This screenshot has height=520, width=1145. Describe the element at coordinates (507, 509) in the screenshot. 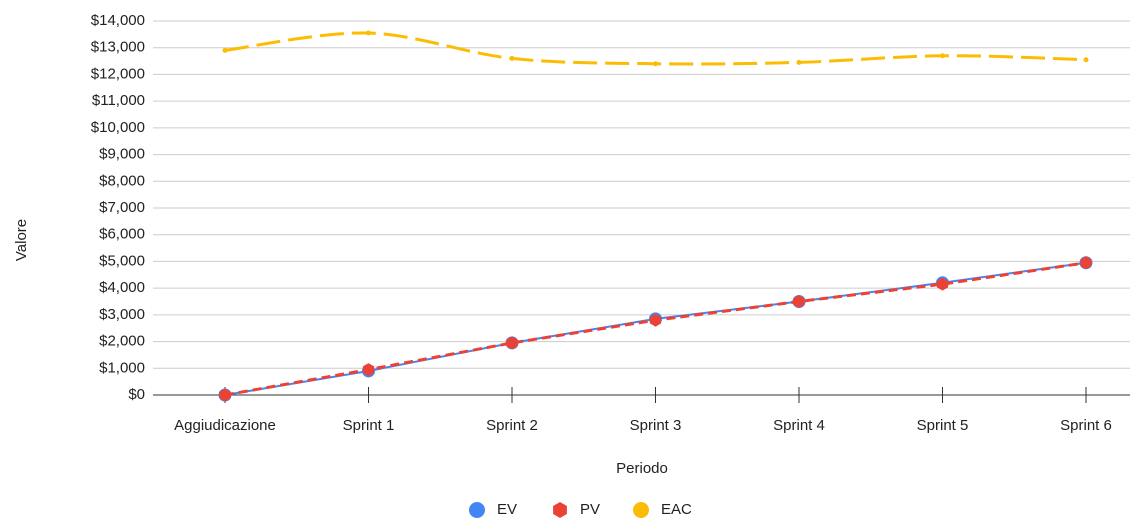

I see `legend-label: EV` at that location.